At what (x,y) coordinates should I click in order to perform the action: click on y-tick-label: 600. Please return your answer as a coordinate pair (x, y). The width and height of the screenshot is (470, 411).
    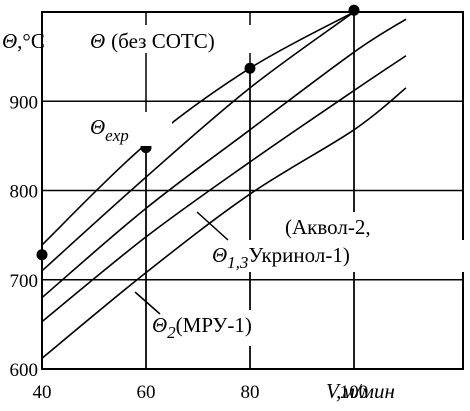
    Looking at the image, I should click on (24, 370).